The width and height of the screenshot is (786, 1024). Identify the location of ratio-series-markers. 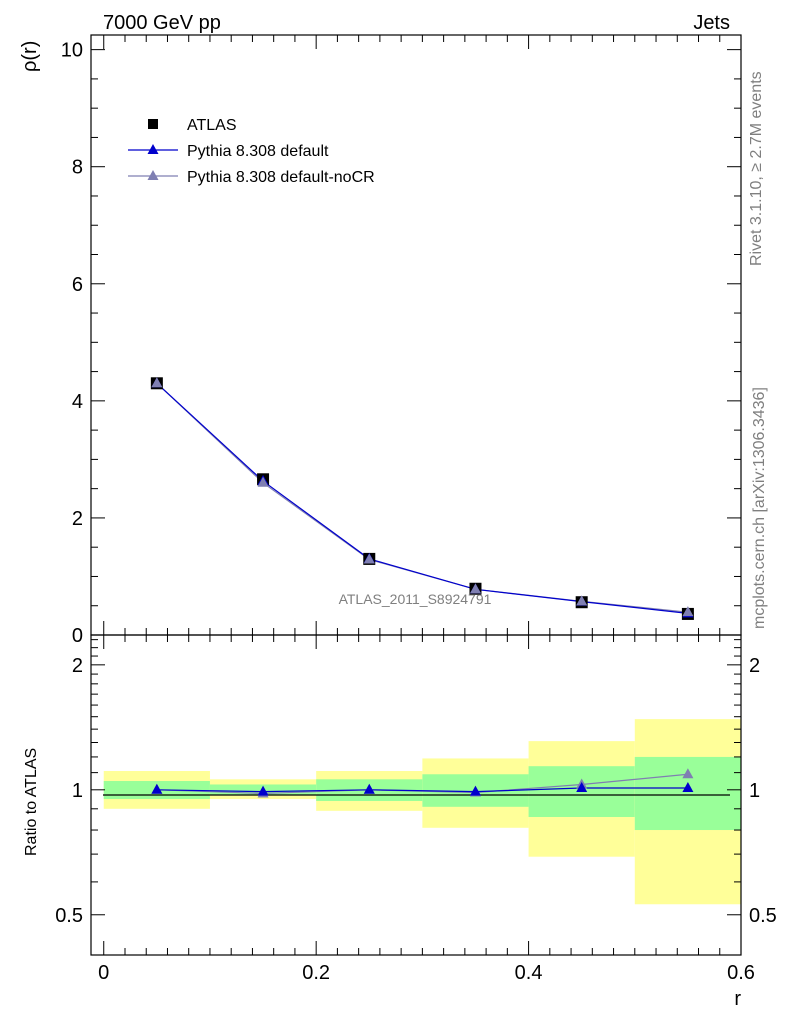
(422, 783).